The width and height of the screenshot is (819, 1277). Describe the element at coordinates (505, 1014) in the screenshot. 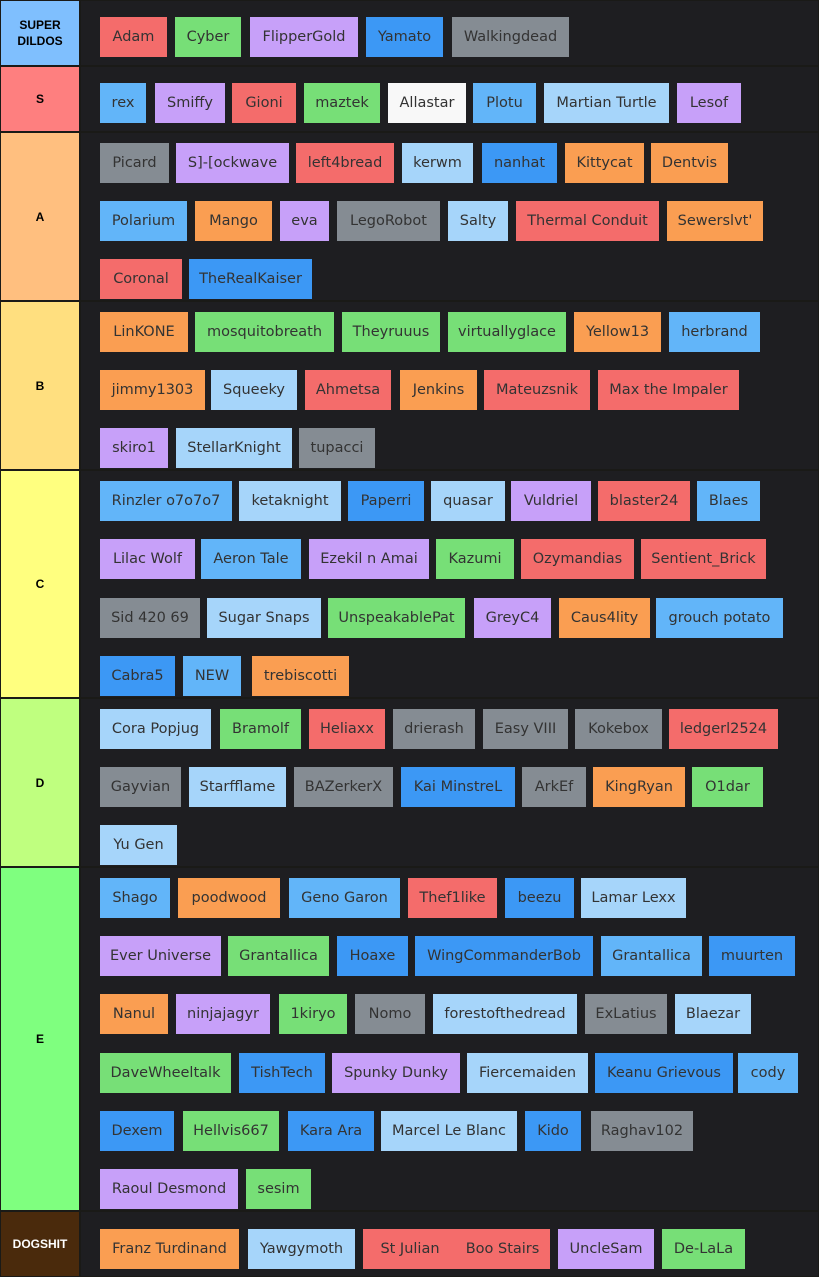

I see `item-chip: forestofthedread` at that location.